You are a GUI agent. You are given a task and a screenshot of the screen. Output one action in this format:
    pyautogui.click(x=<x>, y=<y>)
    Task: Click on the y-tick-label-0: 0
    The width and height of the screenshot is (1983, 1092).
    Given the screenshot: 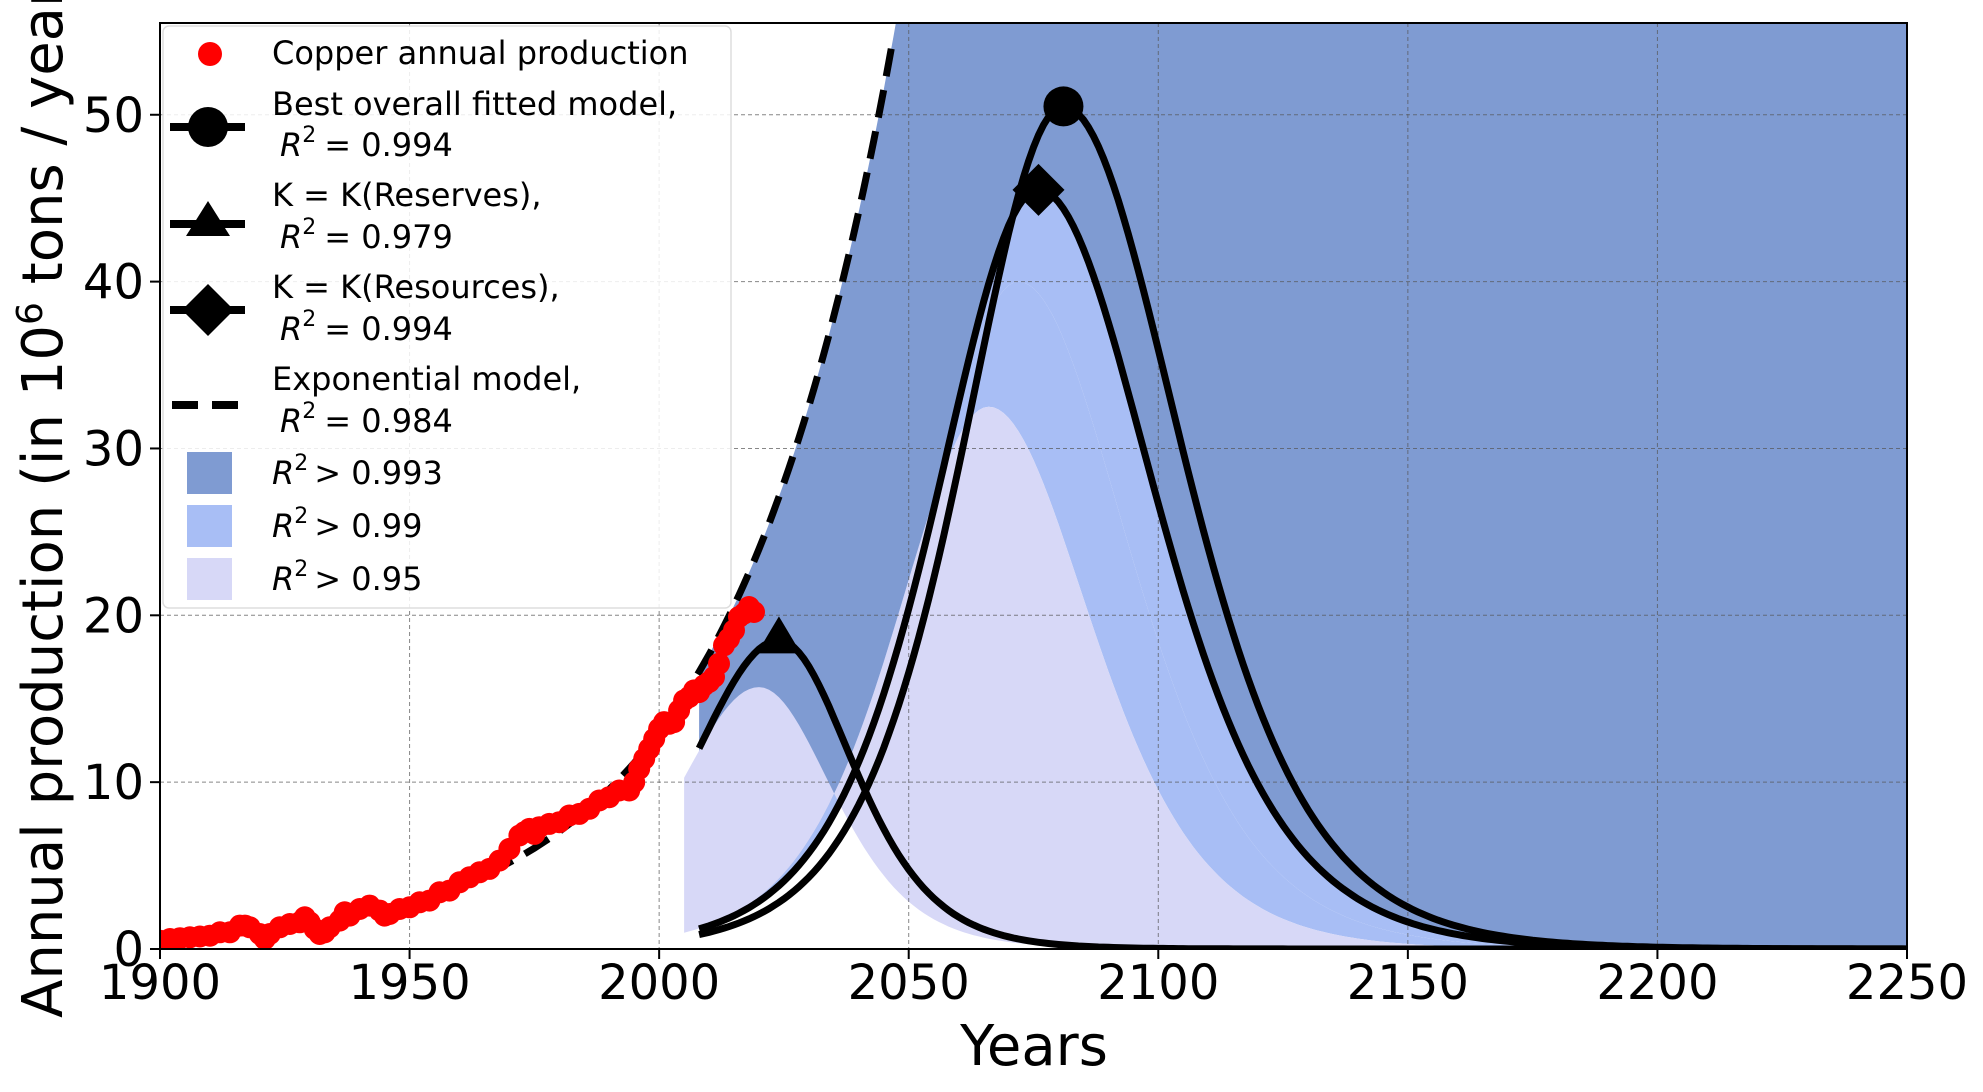 What is the action you would take?
    pyautogui.click(x=128, y=950)
    